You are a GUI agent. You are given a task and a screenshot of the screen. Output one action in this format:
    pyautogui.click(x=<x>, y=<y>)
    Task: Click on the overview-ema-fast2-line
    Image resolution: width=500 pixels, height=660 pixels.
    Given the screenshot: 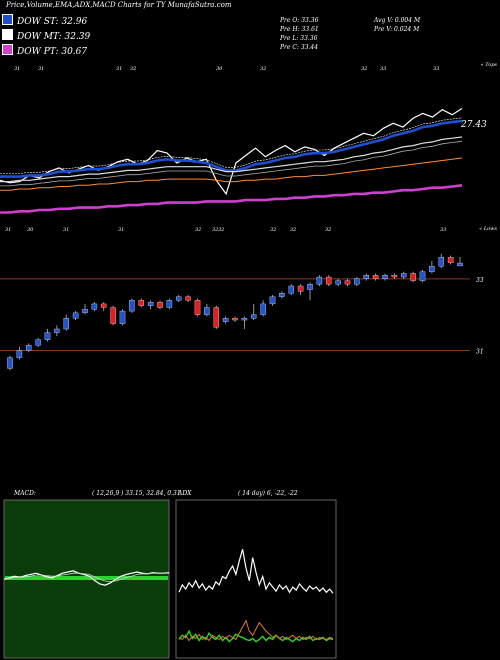 What is the action you would take?
    pyautogui.click(x=231, y=145)
    